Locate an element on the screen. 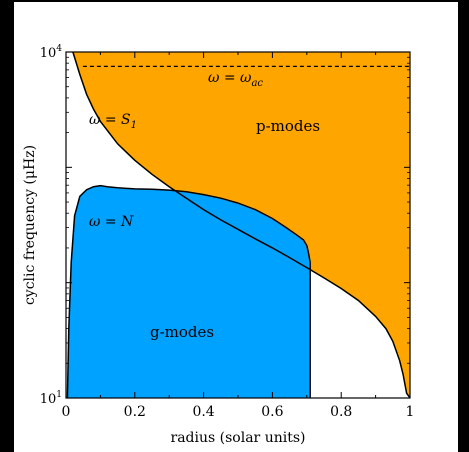  x-tick-label: 0.6 is located at coordinates (272, 412).